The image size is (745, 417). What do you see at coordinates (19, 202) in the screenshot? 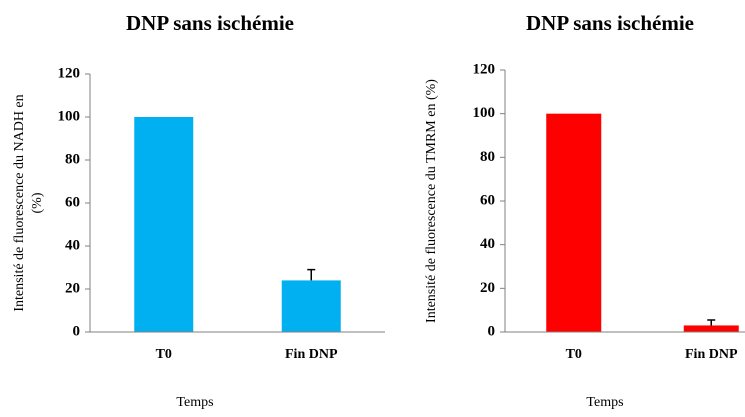
I see `y-axis-label: Intensité de fluorescence du NADH en` at bounding box center [19, 202].